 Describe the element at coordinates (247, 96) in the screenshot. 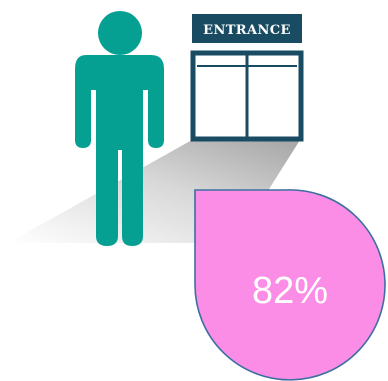

I see `double-door-icon` at that location.